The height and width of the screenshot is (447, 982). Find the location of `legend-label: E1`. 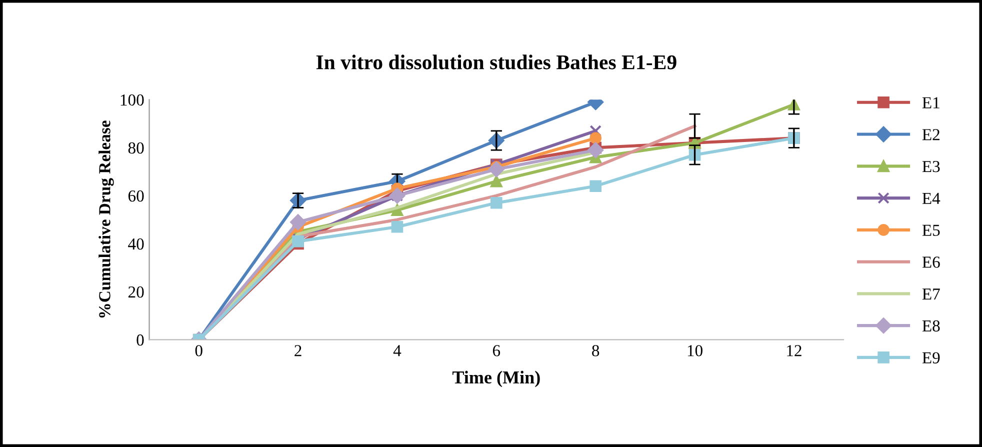

legend-label: E1 is located at coordinates (931, 102).